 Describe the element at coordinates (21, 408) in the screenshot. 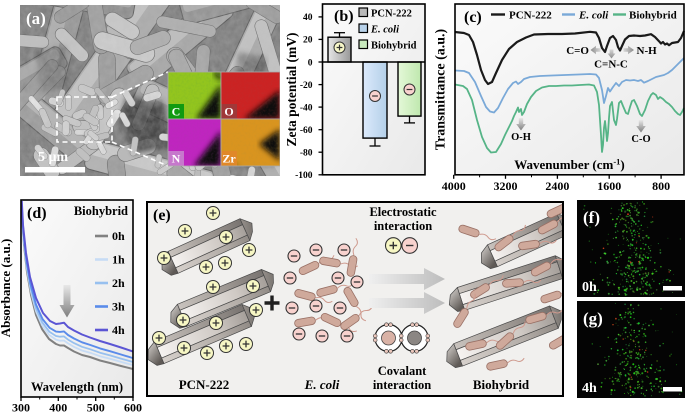

I see `svg-text: 300` at that location.